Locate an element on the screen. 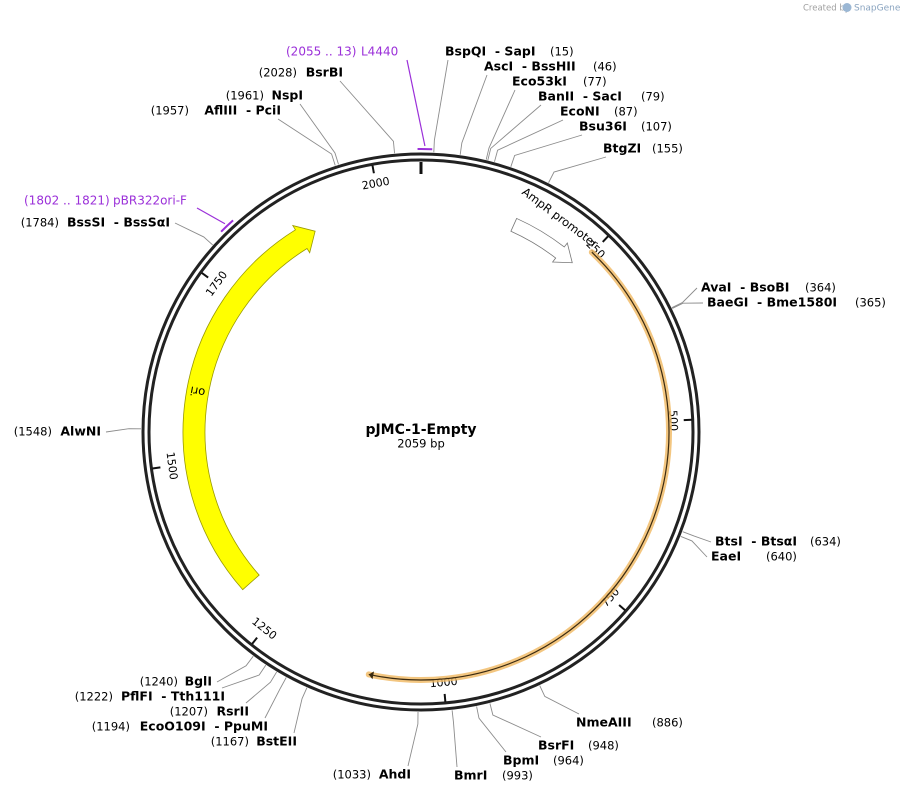 The image size is (900, 794). feature-label: ori is located at coordinates (197, 391).